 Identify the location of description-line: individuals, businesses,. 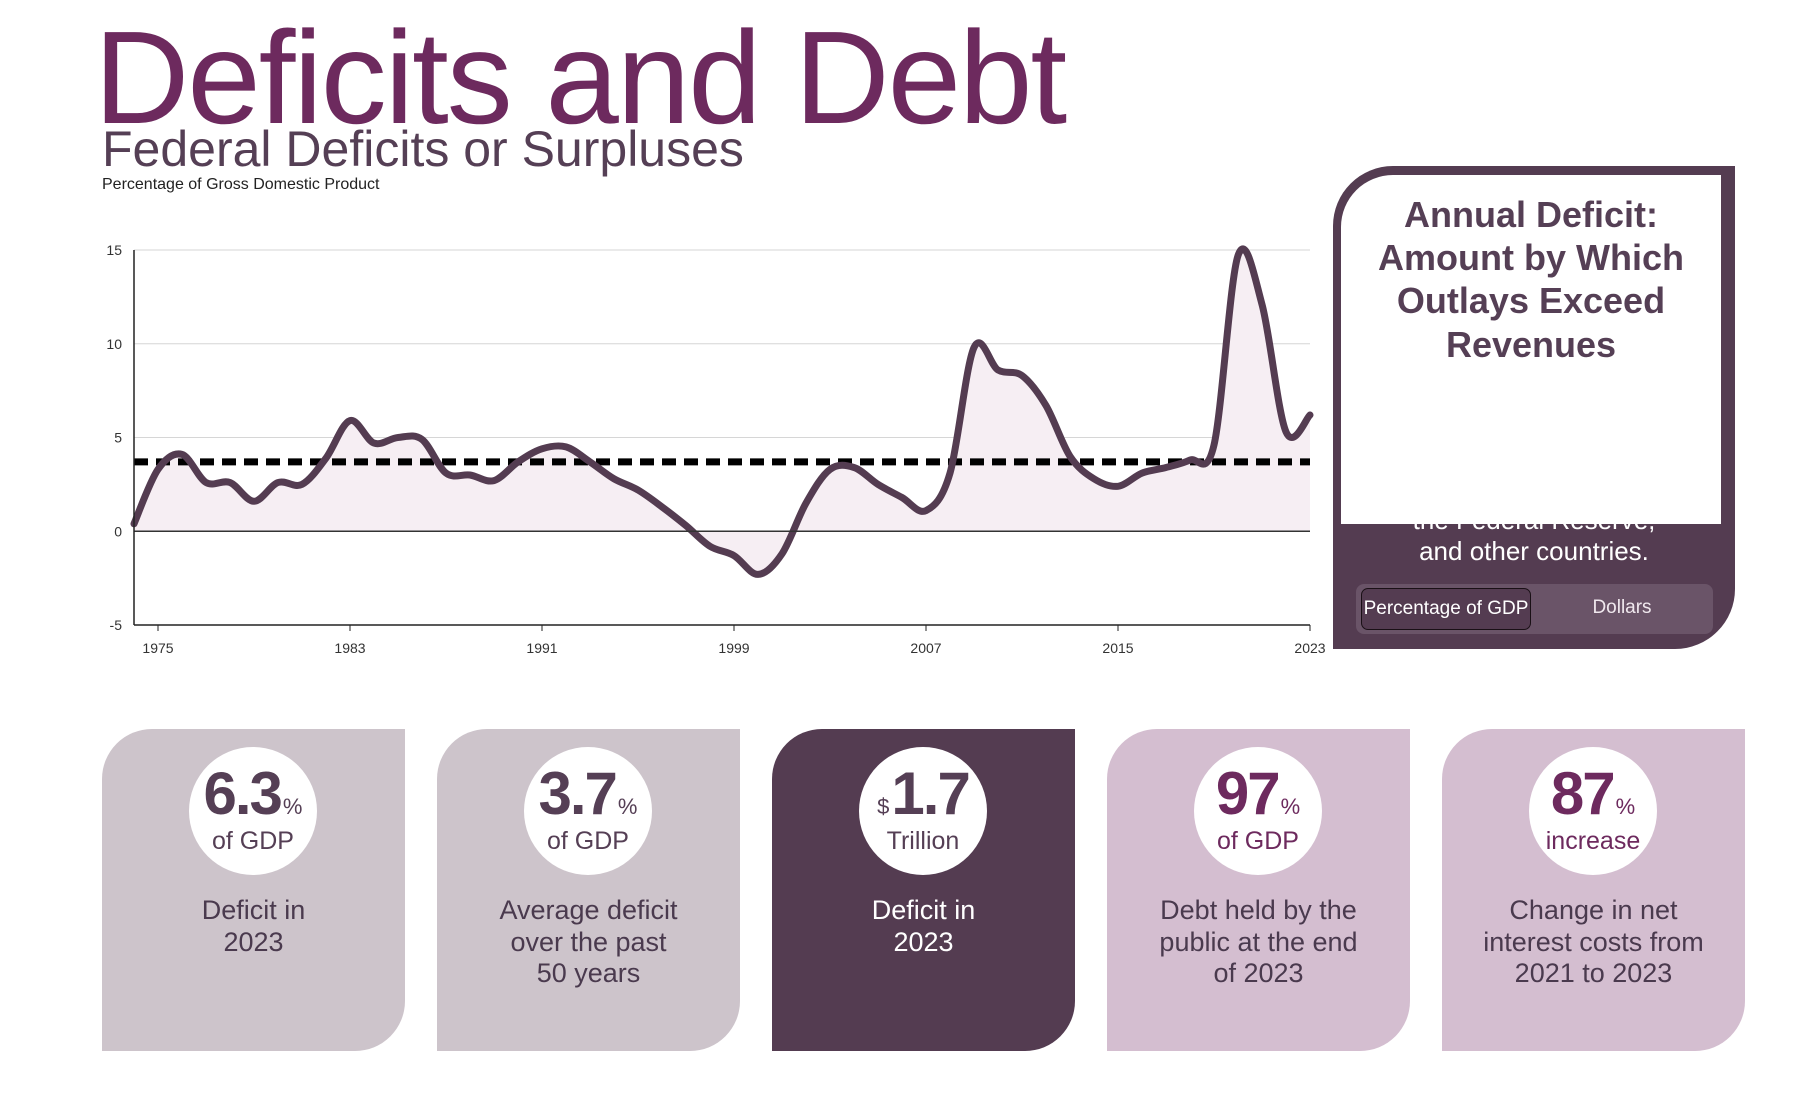
(1534, 488).